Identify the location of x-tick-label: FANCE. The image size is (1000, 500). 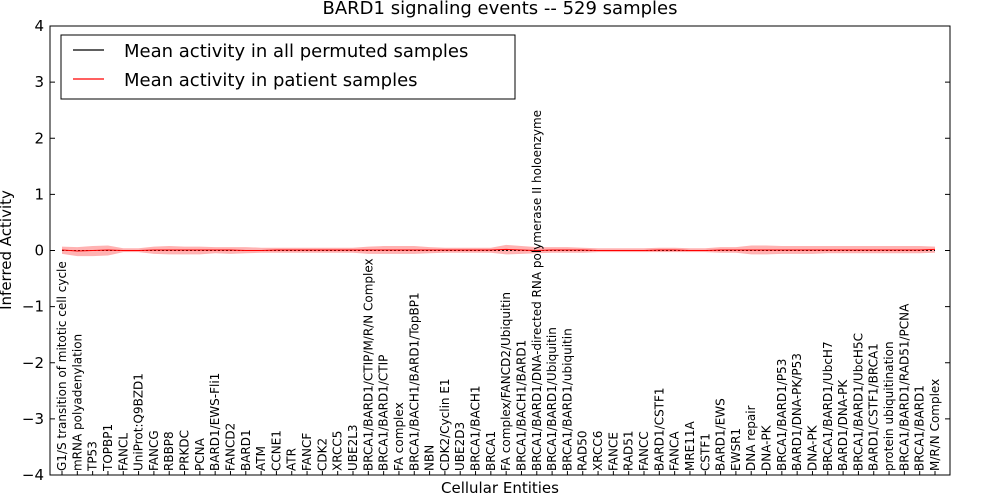
(613, 451).